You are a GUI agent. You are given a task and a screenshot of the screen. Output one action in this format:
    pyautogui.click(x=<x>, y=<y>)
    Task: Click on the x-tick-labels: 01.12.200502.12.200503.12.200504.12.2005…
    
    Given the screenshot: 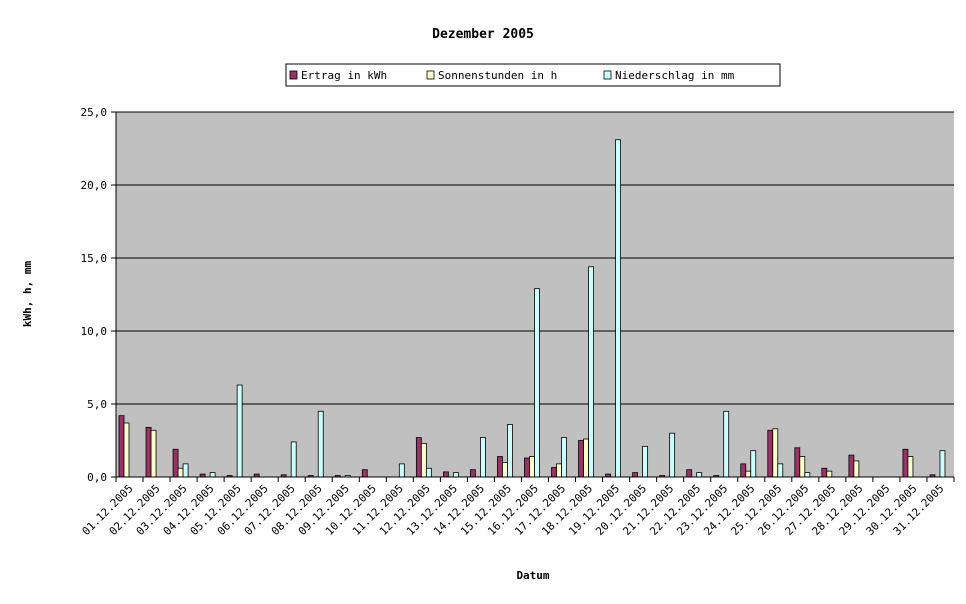 What is the action you would take?
    pyautogui.click(x=513, y=510)
    